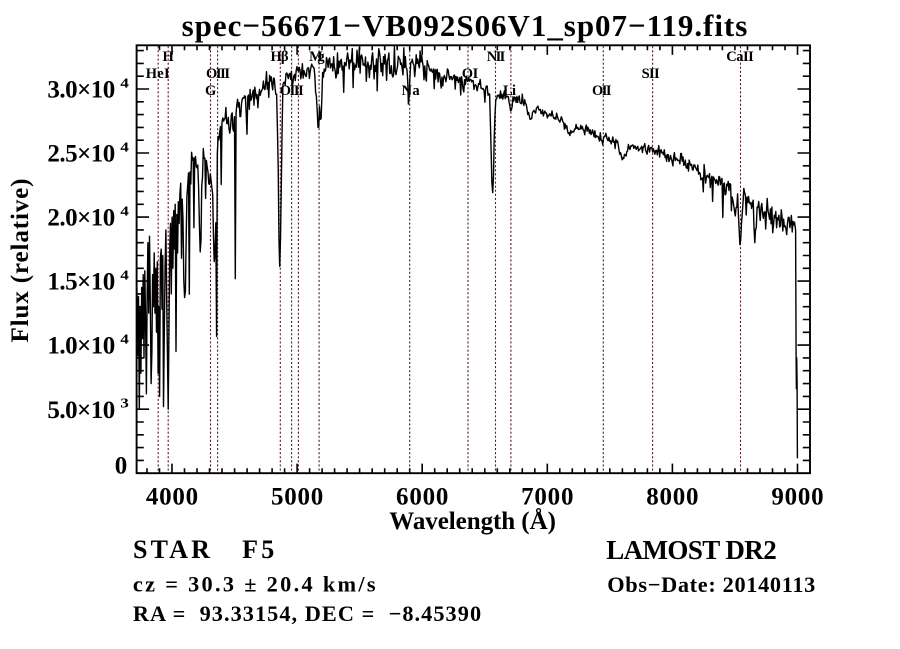 This screenshot has width=900, height=649. Describe the element at coordinates (317, 57) in the screenshot. I see `svg-text: Mg` at that location.